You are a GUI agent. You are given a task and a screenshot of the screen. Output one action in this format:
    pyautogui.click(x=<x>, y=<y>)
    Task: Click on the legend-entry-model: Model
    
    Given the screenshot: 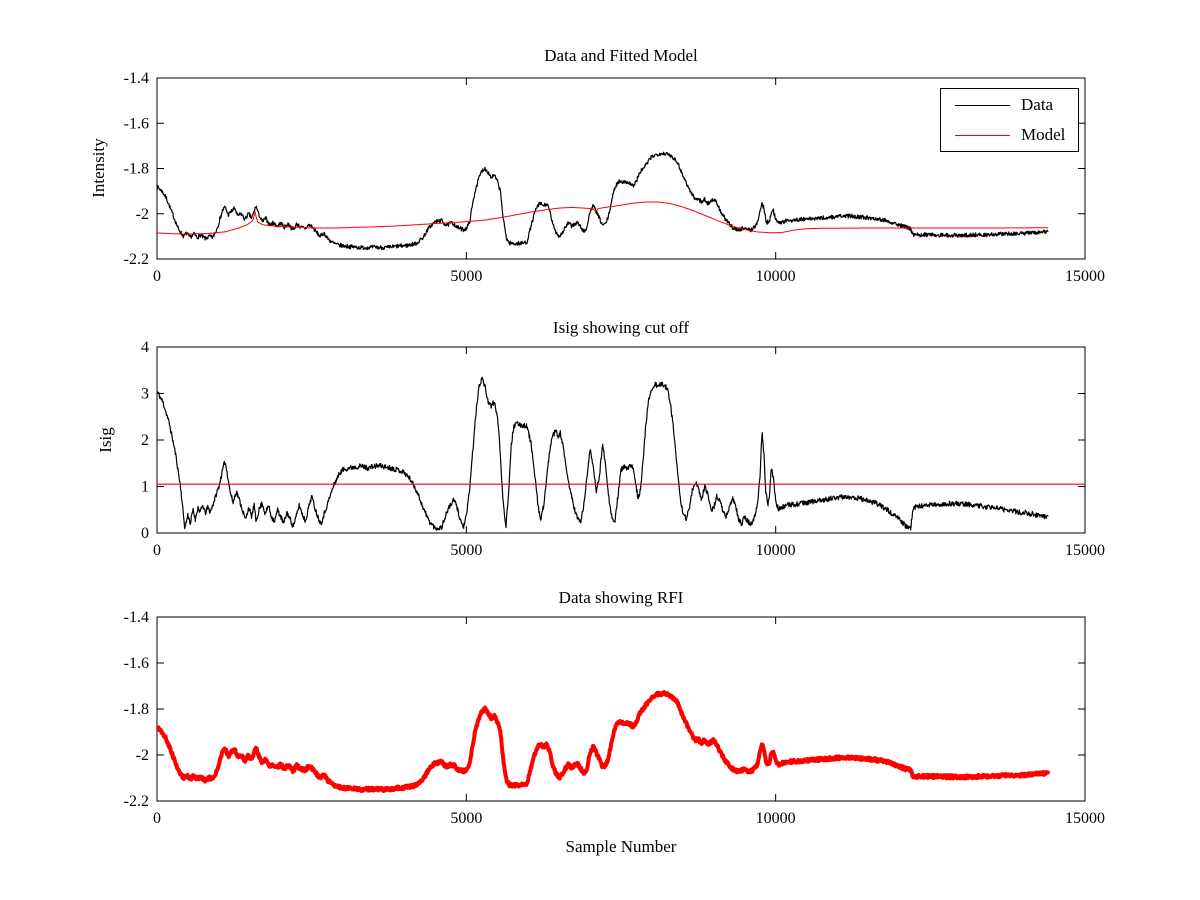 What is the action you would take?
    pyautogui.click(x=1009, y=135)
    